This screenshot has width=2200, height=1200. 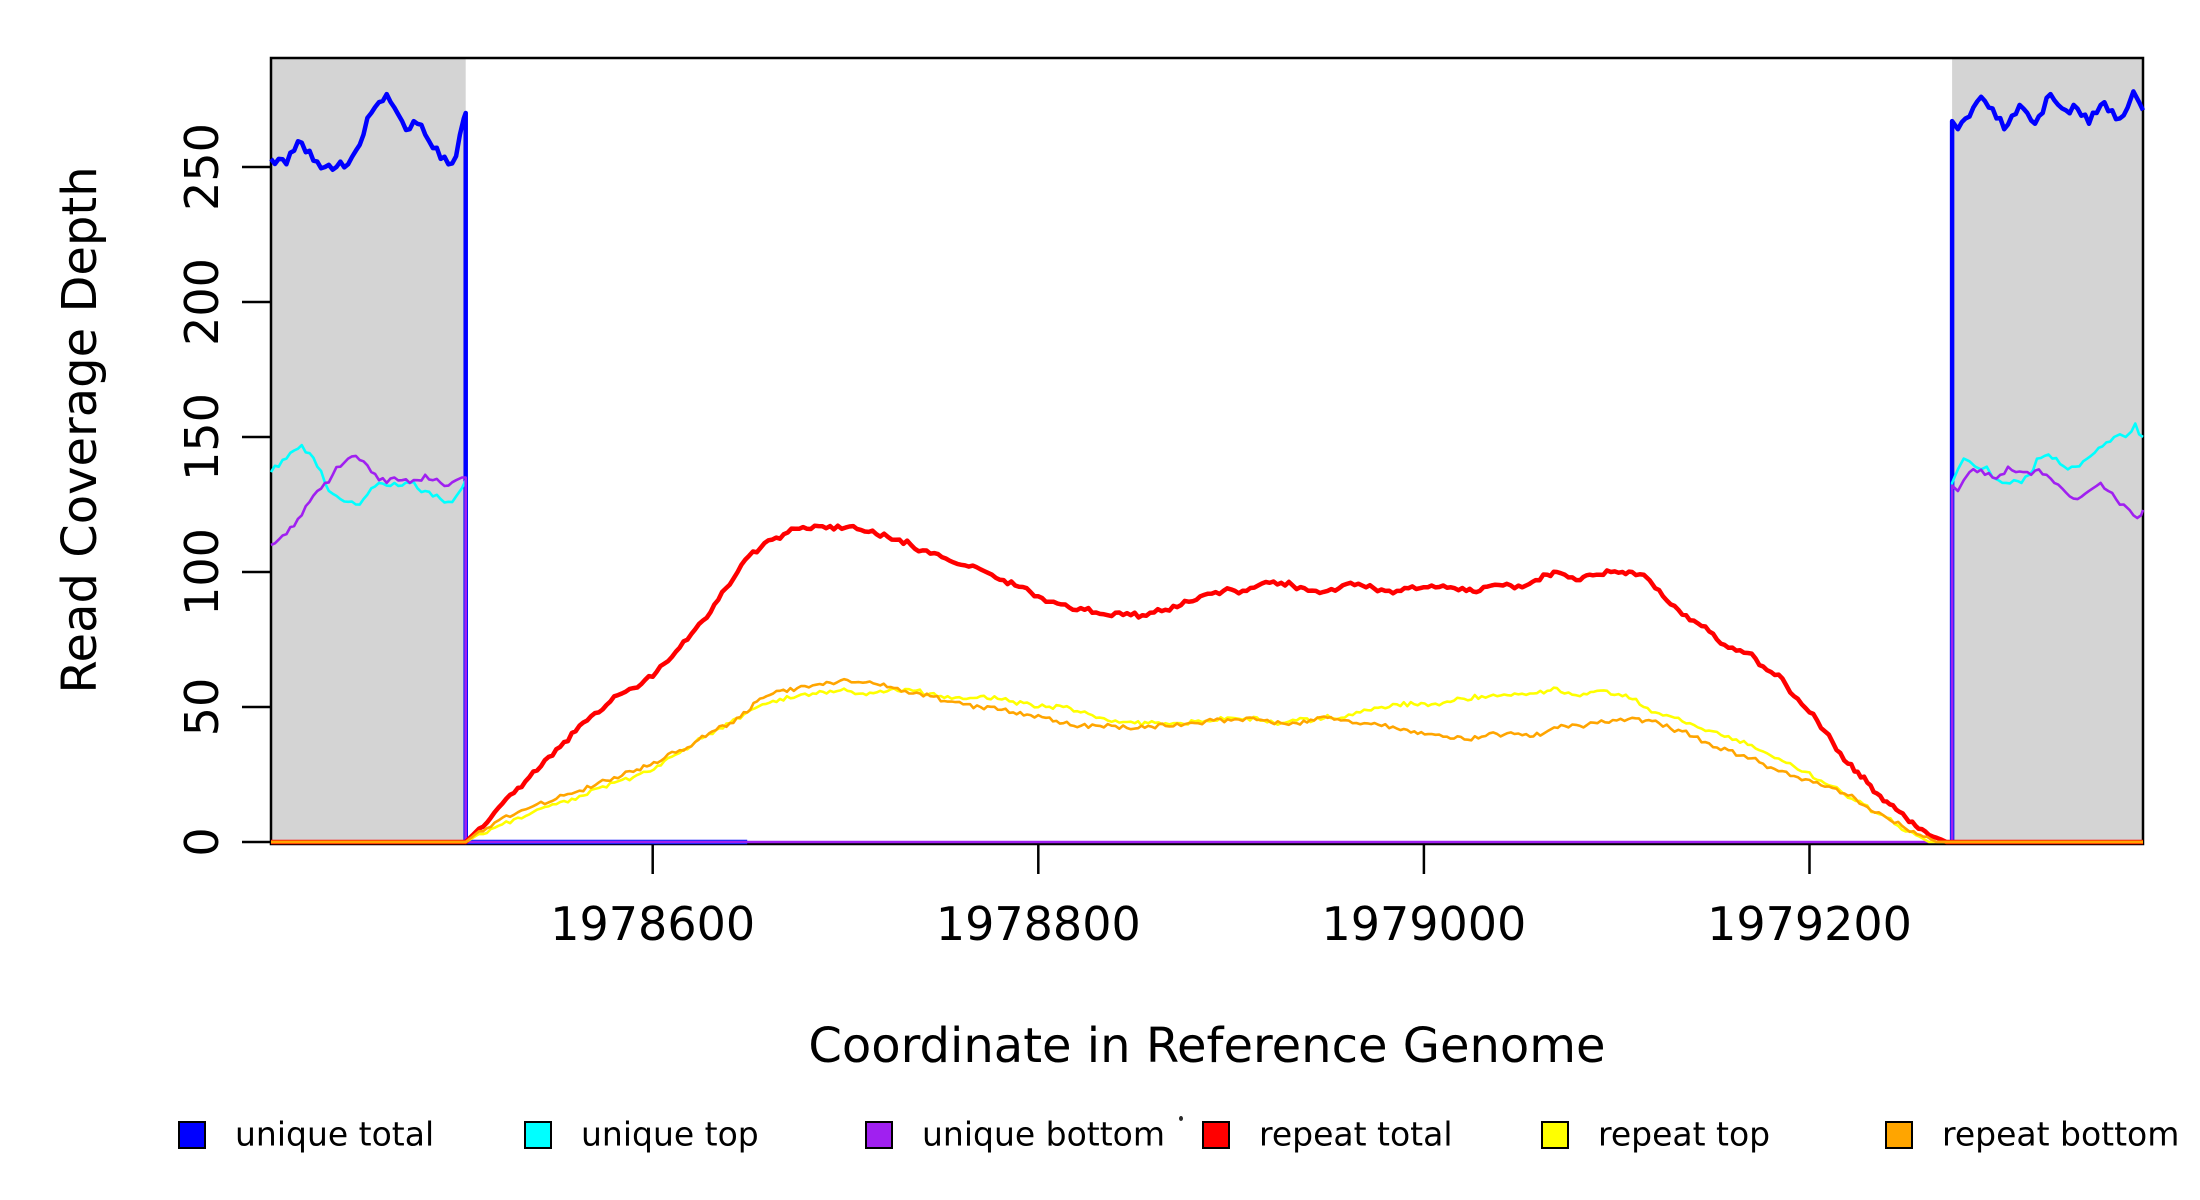 What do you see at coordinates (1038, 924) in the screenshot?
I see `x-tick-label: 1978800` at bounding box center [1038, 924].